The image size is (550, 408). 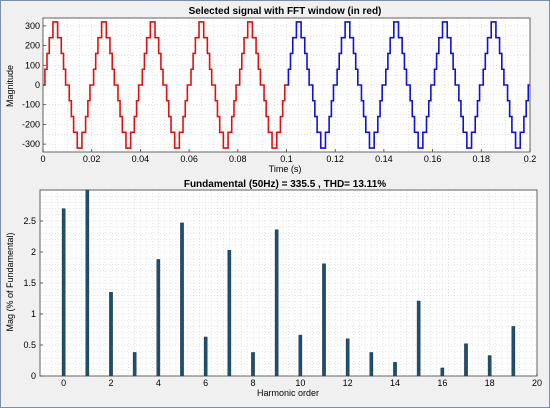 I want to click on signal-chart-title: Selected signal with FFT window (in red), so click(x=285, y=11).